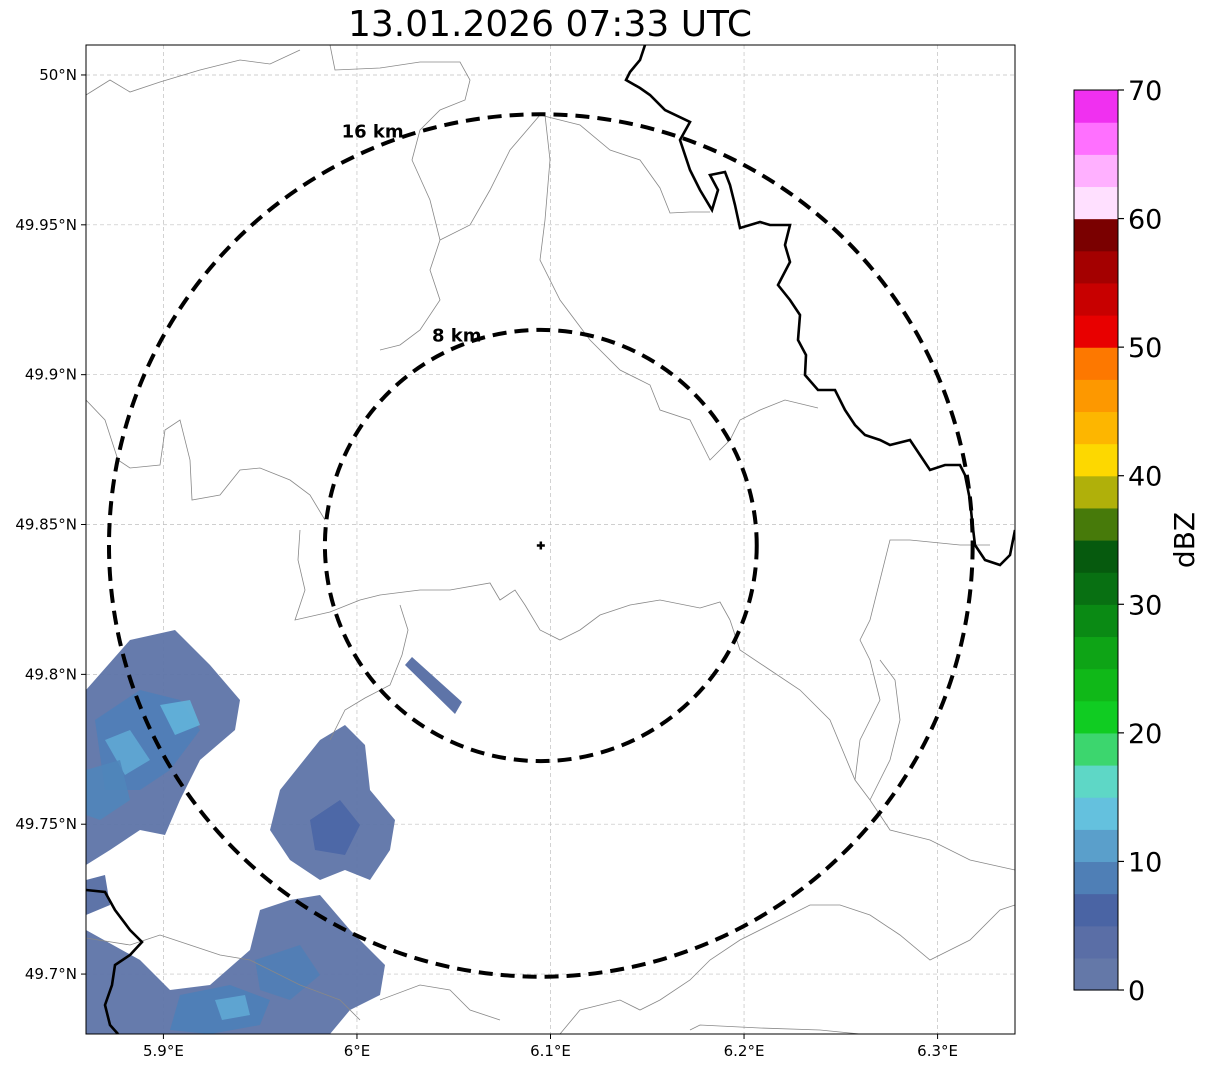 Image resolution: width=1207 pixels, height=1069 pixels. Describe the element at coordinates (1184, 540) in the screenshot. I see `colorbar-label: dBZ` at that location.